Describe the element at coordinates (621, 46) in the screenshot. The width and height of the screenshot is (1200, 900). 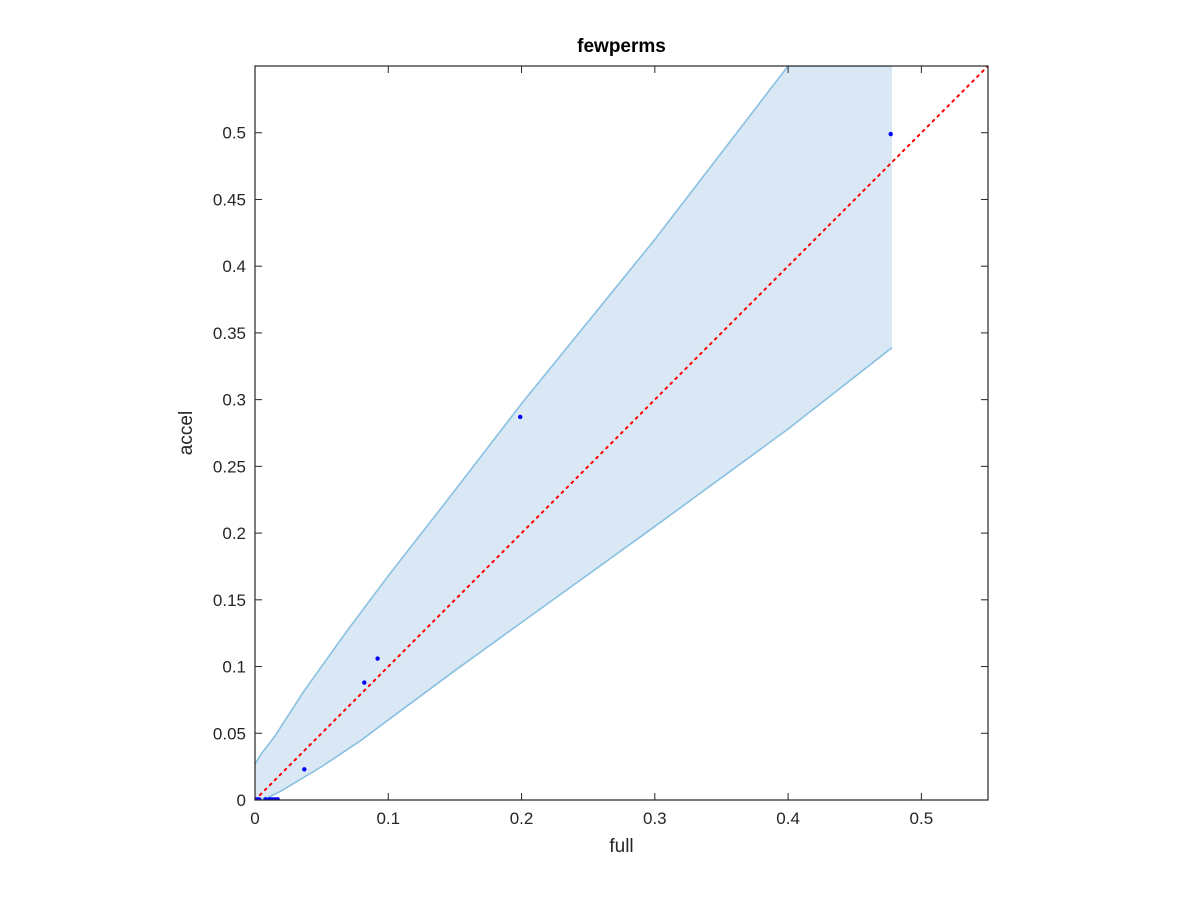
I see `chart-title: fewperms` at that location.